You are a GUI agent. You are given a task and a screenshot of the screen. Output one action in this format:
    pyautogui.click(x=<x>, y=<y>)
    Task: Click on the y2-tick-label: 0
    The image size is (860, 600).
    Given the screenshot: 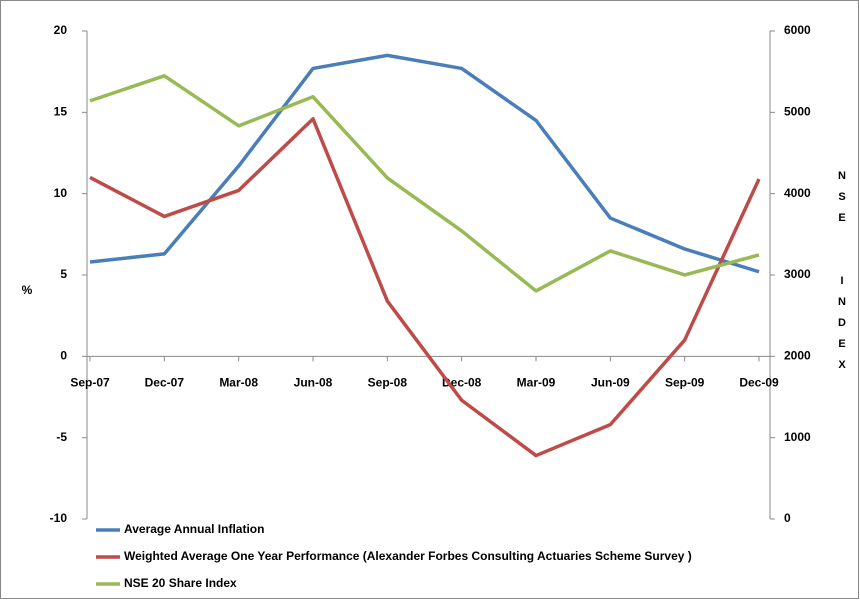 What is the action you would take?
    pyautogui.click(x=787, y=518)
    